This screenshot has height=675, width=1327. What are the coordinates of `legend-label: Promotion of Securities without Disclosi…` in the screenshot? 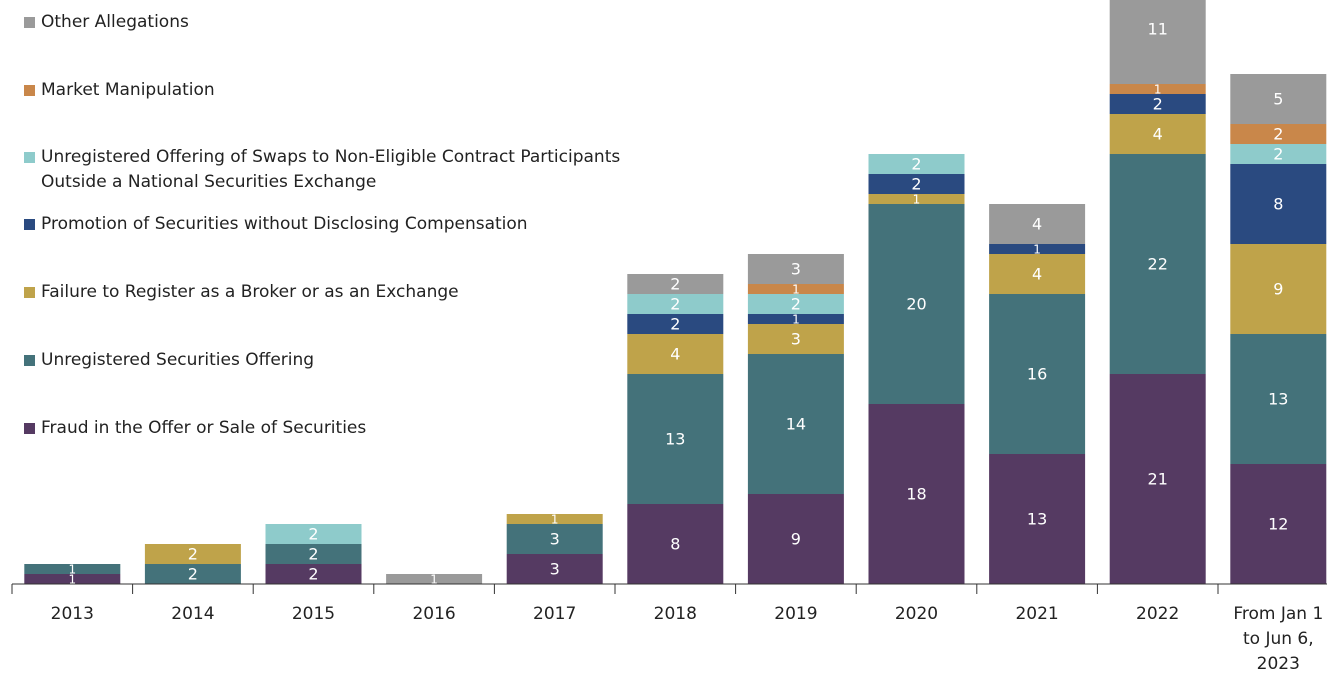 It's located at (284, 224).